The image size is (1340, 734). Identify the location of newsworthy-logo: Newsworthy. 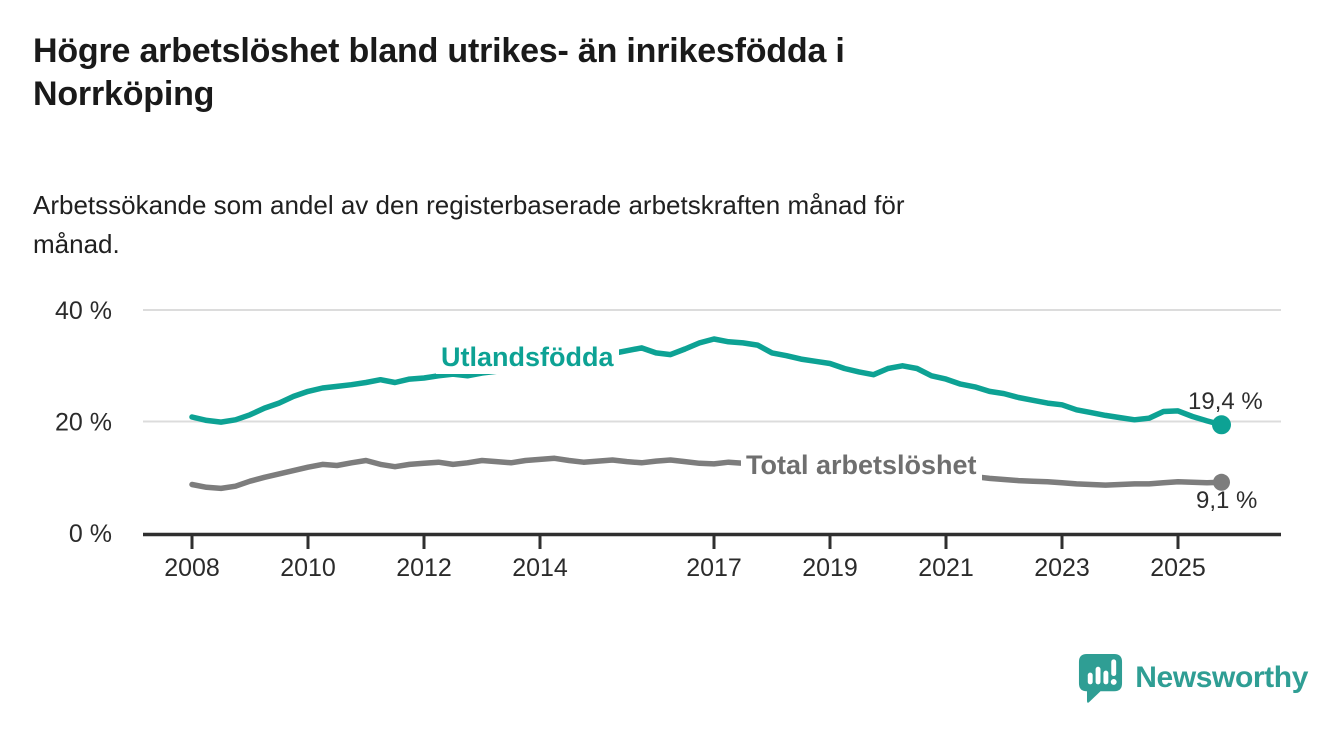
(1192, 678).